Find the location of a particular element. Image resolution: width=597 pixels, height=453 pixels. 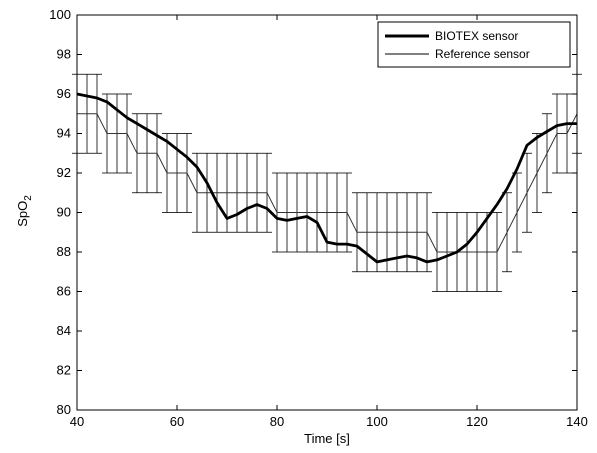

y-tick-label-100: 100 is located at coordinates (60, 14).